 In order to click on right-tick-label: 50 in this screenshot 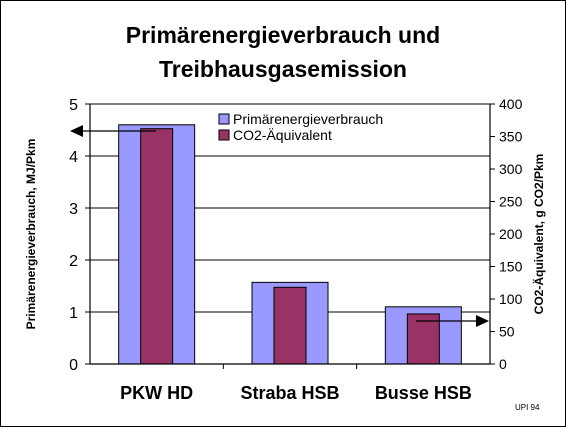, I will do `click(507, 332)`.